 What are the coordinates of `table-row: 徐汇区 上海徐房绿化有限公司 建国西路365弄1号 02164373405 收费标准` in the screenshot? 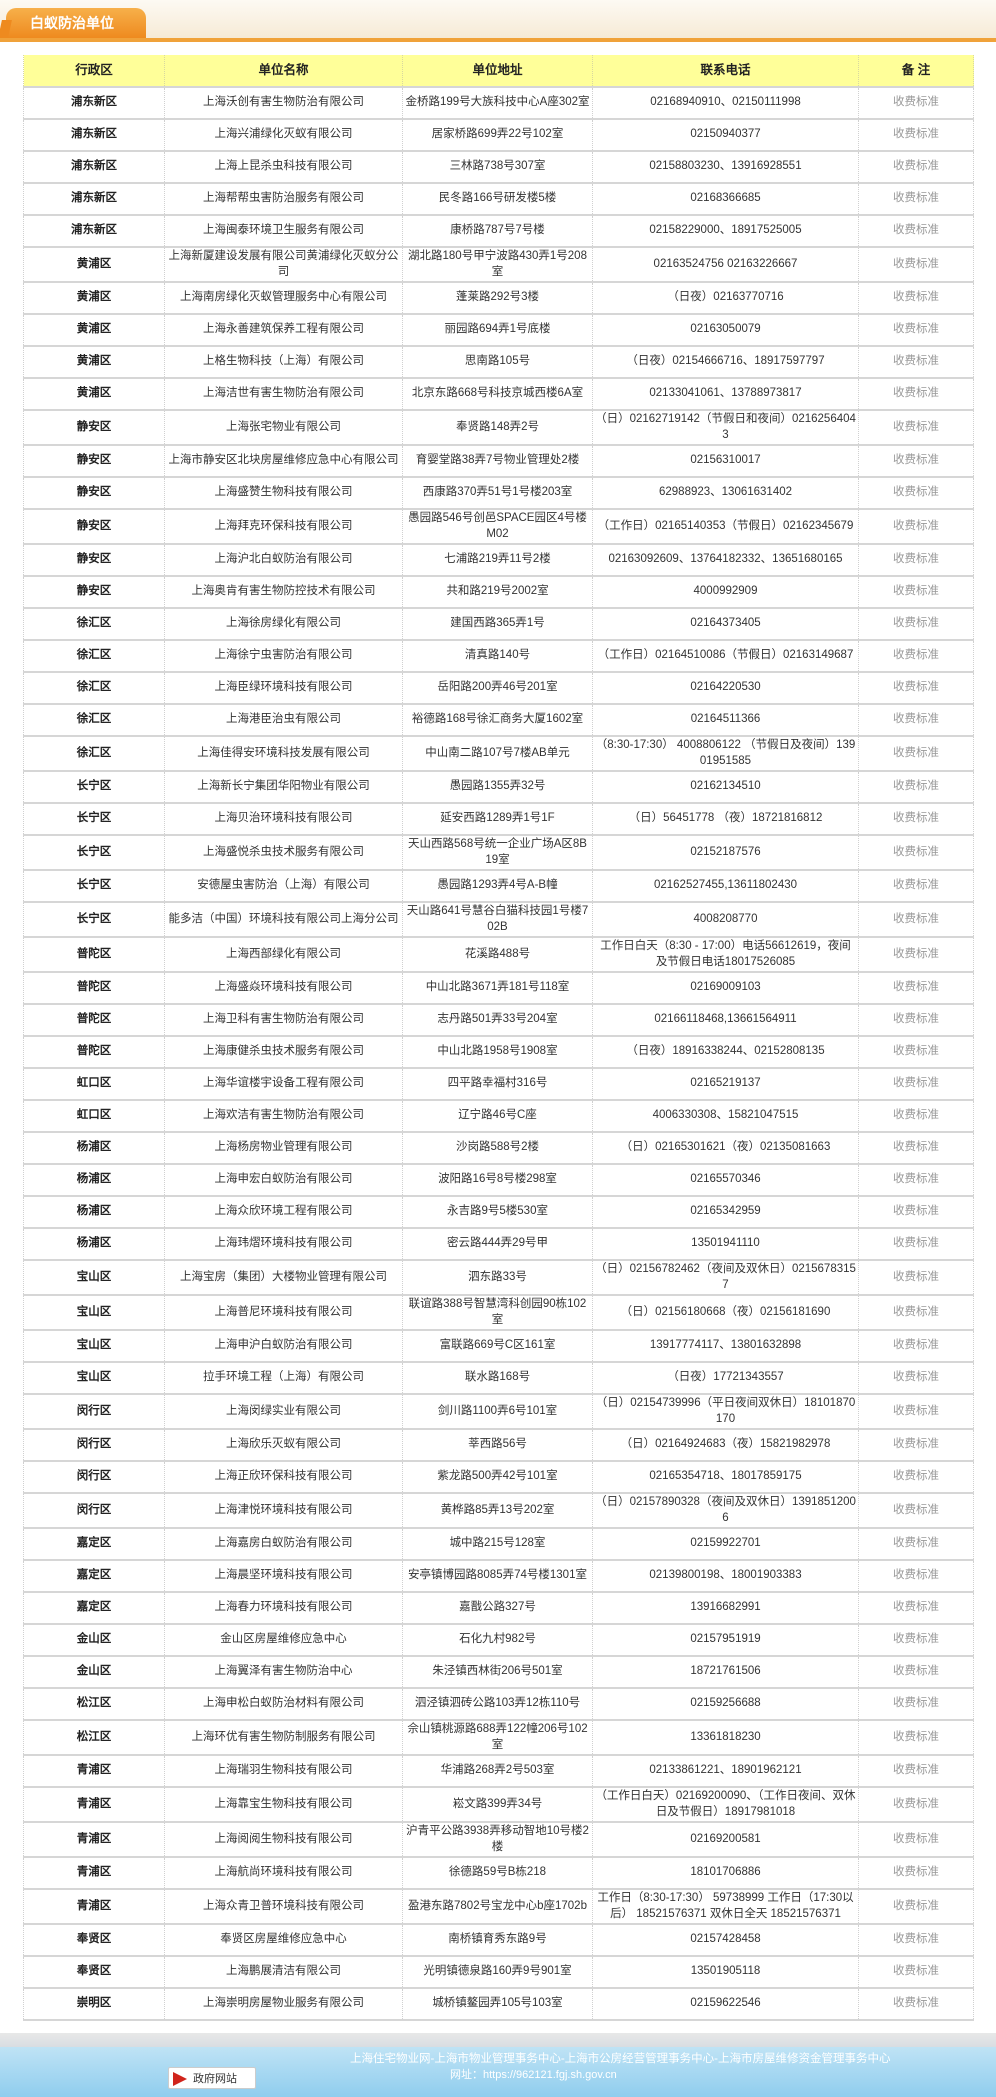 It's located at (498, 624).